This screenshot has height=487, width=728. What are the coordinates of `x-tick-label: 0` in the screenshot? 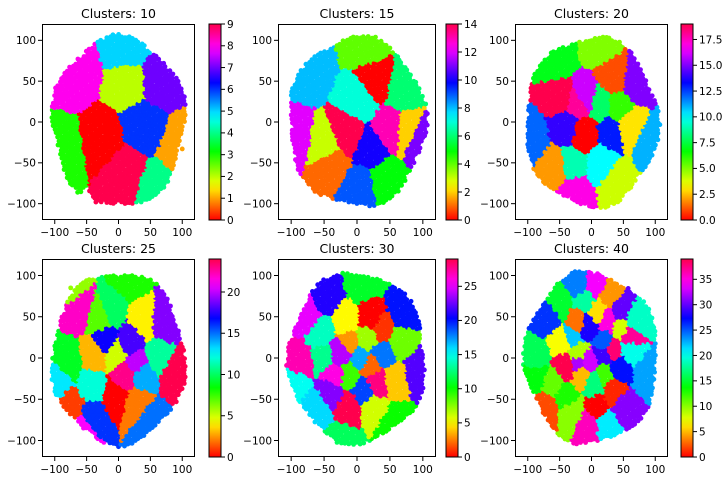 It's located at (118, 233).